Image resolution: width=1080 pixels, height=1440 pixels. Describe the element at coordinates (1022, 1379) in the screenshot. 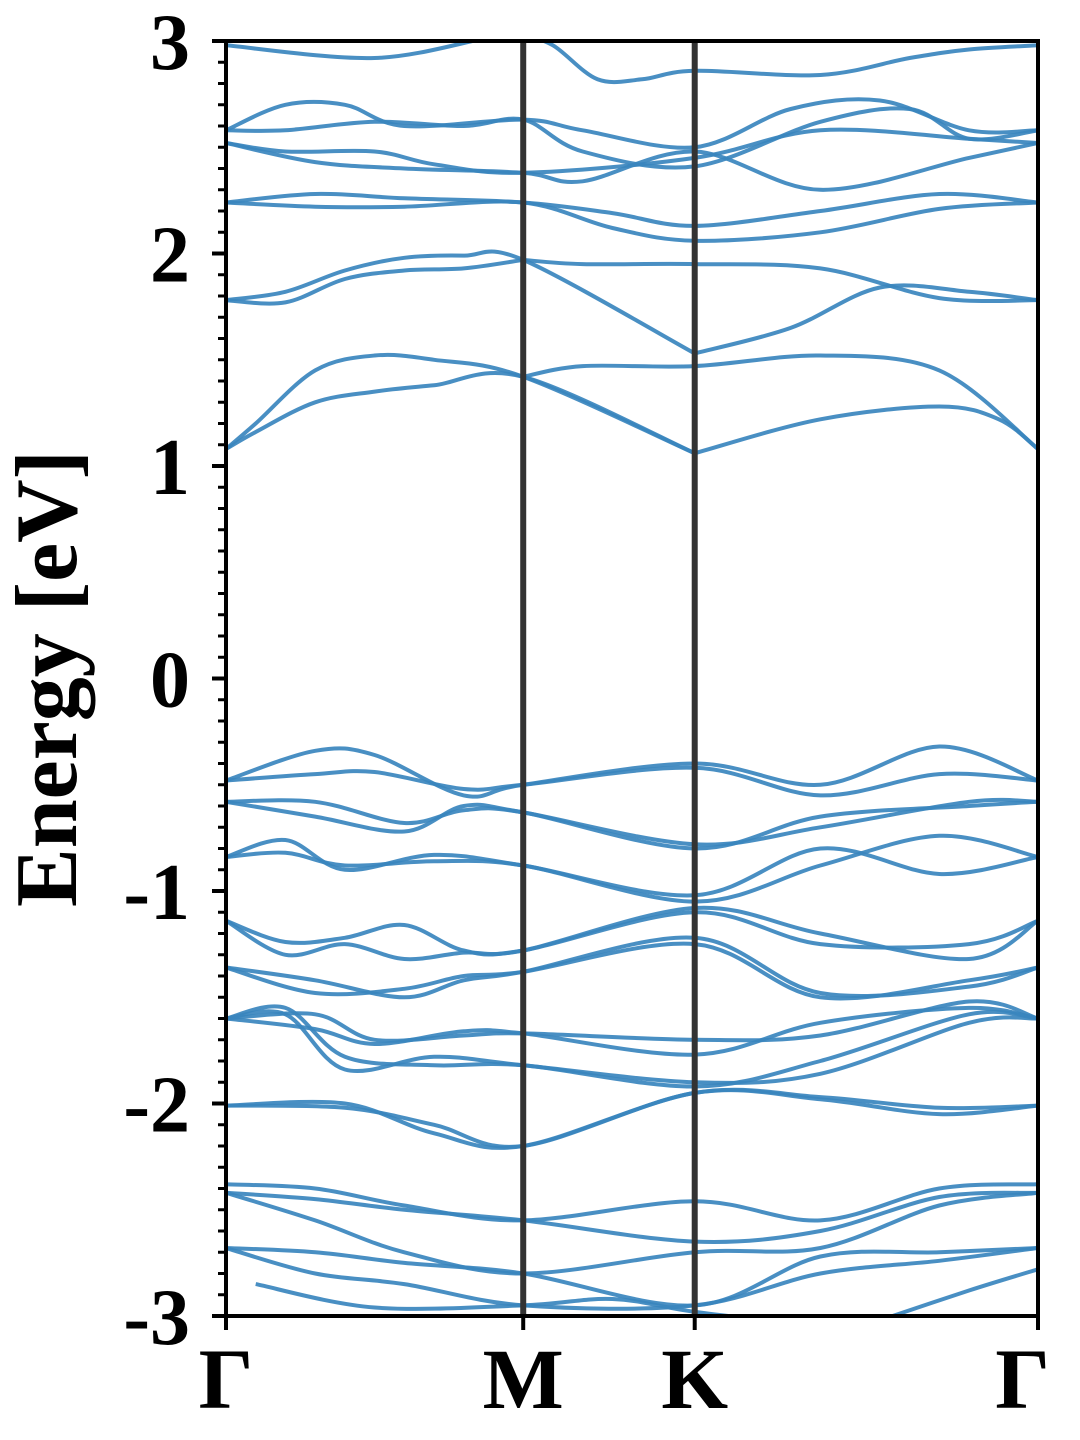

I see `x-tick-label-4: Γ` at that location.